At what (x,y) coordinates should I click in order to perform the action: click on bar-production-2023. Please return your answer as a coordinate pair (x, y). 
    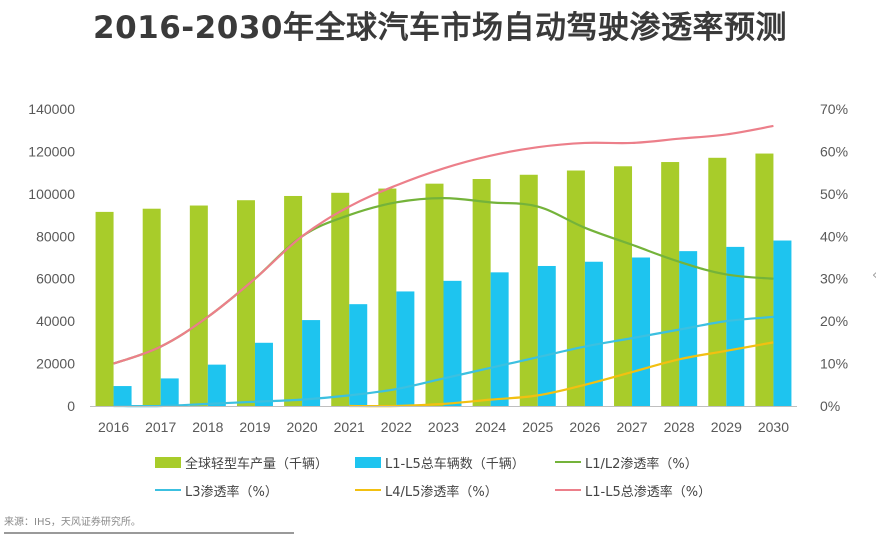
    Looking at the image, I should click on (434, 294).